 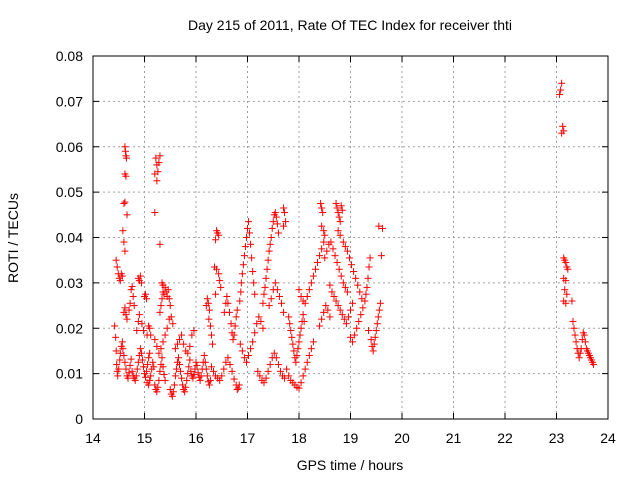 I want to click on x-tick-label: 15, so click(x=145, y=438).